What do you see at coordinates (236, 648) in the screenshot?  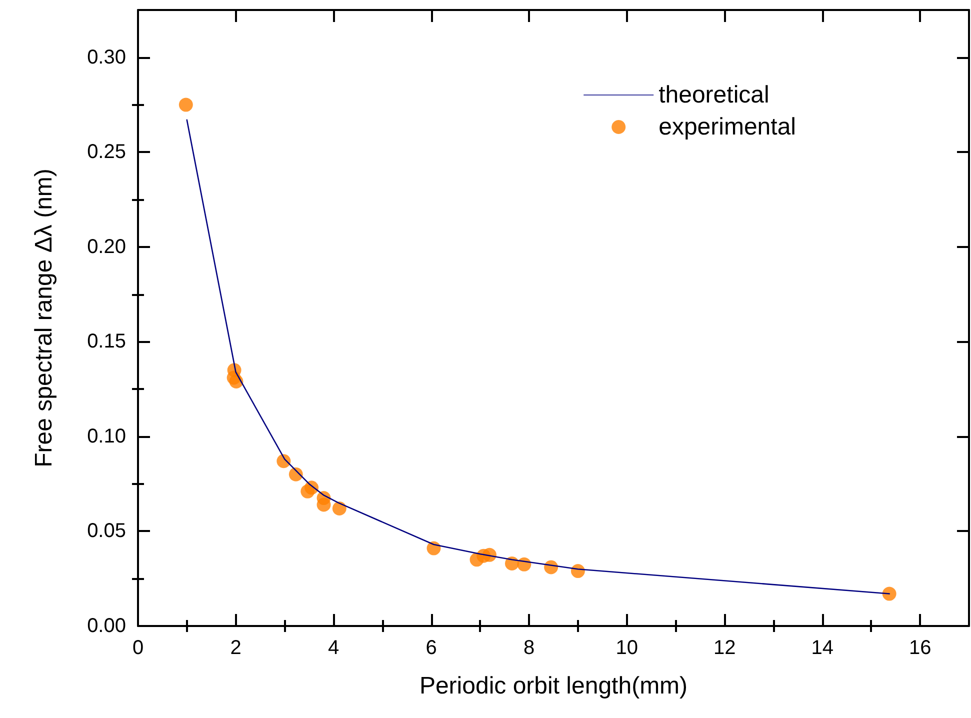 I see `x-tick-label: 2` at bounding box center [236, 648].